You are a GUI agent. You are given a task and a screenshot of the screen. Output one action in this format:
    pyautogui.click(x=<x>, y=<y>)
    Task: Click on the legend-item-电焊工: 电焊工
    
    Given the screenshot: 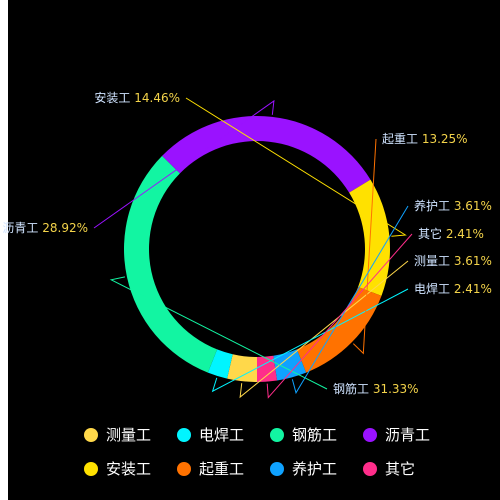 What is the action you would take?
    pyautogui.click(x=210, y=435)
    